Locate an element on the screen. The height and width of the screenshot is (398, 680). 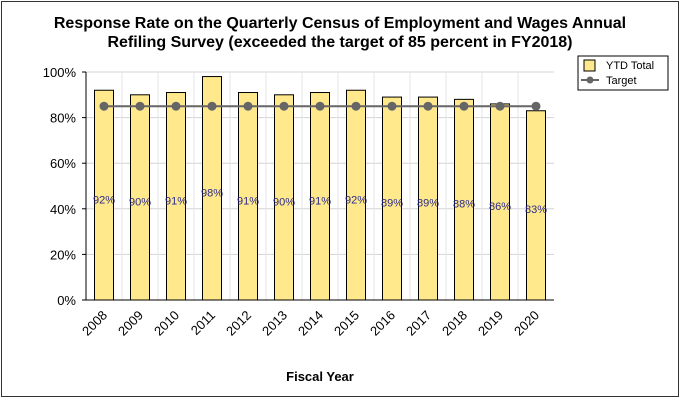
target-point-2010 is located at coordinates (176, 106).